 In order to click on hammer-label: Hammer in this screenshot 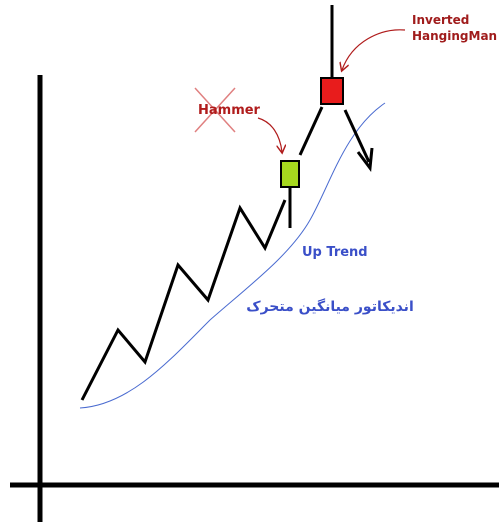, I will do `click(229, 110)`.